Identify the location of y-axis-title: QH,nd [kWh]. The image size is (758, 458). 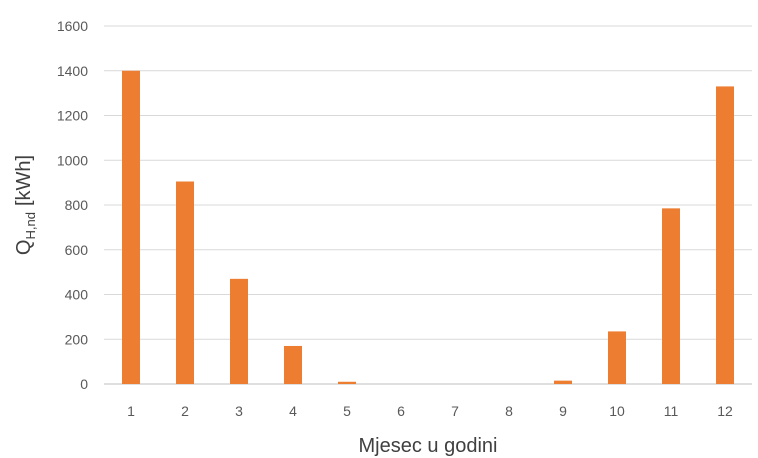
(25, 205).